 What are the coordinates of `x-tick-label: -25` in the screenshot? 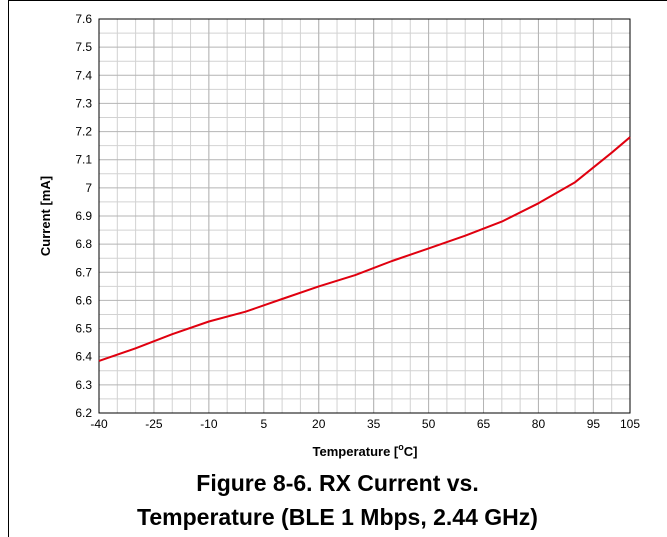 It's located at (154, 424).